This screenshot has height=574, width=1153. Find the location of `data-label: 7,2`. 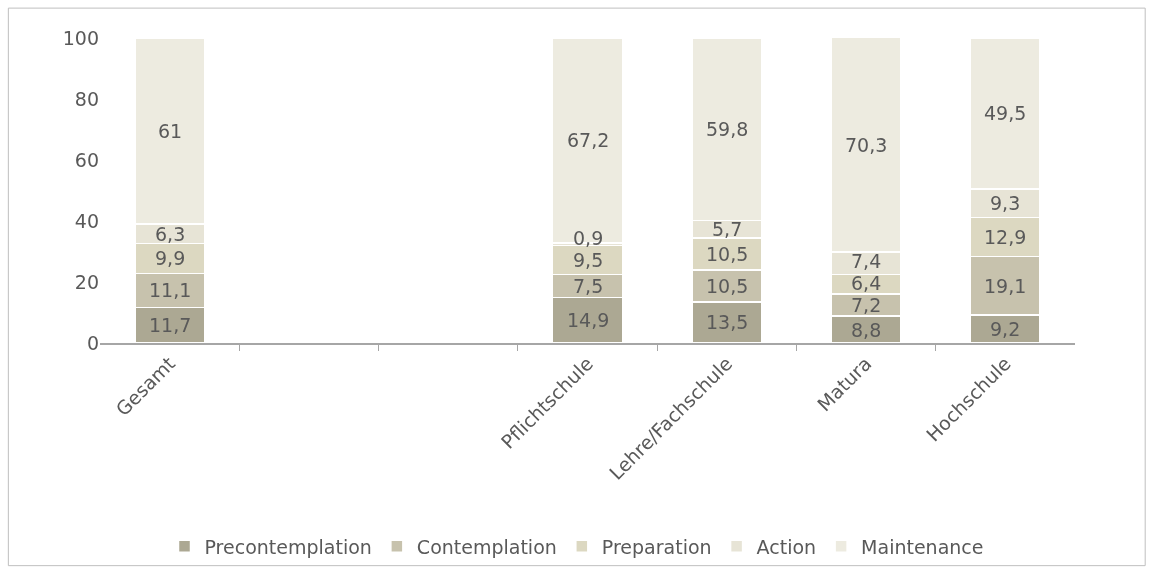

data-label: 7,2 is located at coordinates (866, 305).